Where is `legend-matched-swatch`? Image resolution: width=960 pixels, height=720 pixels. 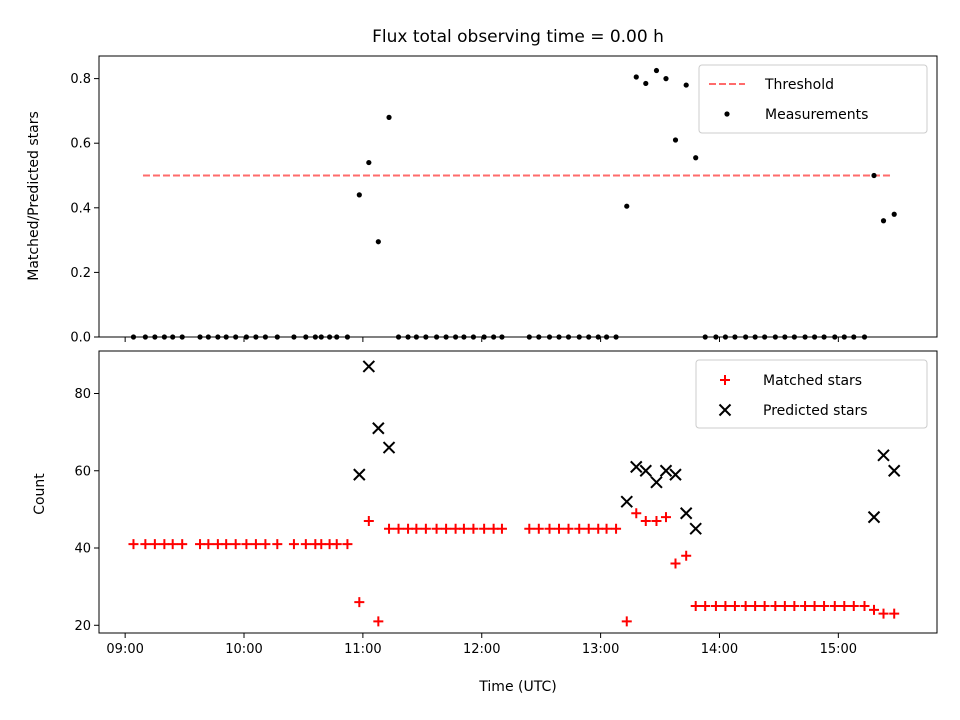 legend-matched-swatch is located at coordinates (725, 380).